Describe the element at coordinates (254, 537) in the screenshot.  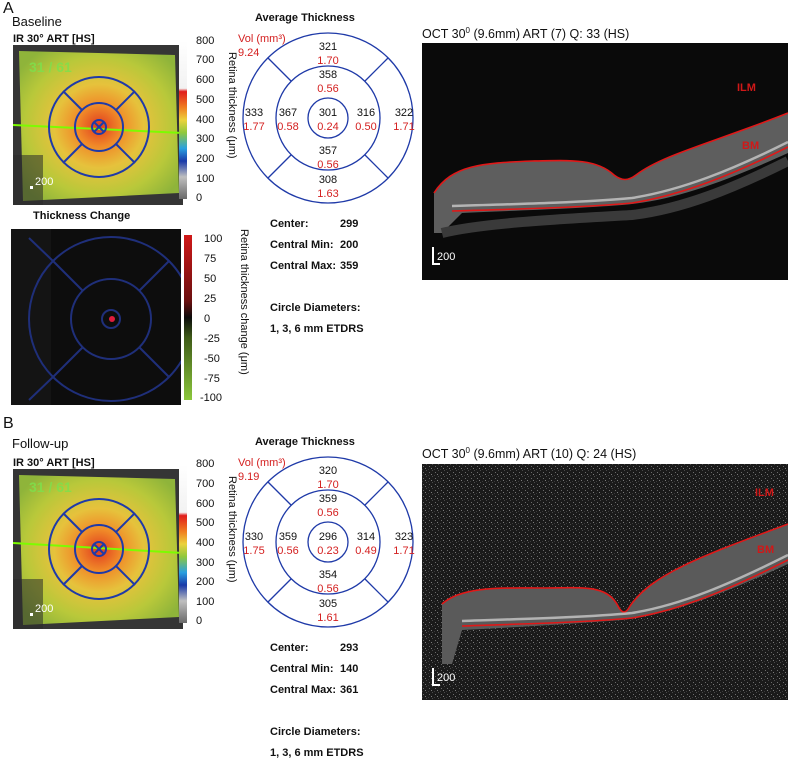
I see `outer-temporal-thickness: 330` at that location.